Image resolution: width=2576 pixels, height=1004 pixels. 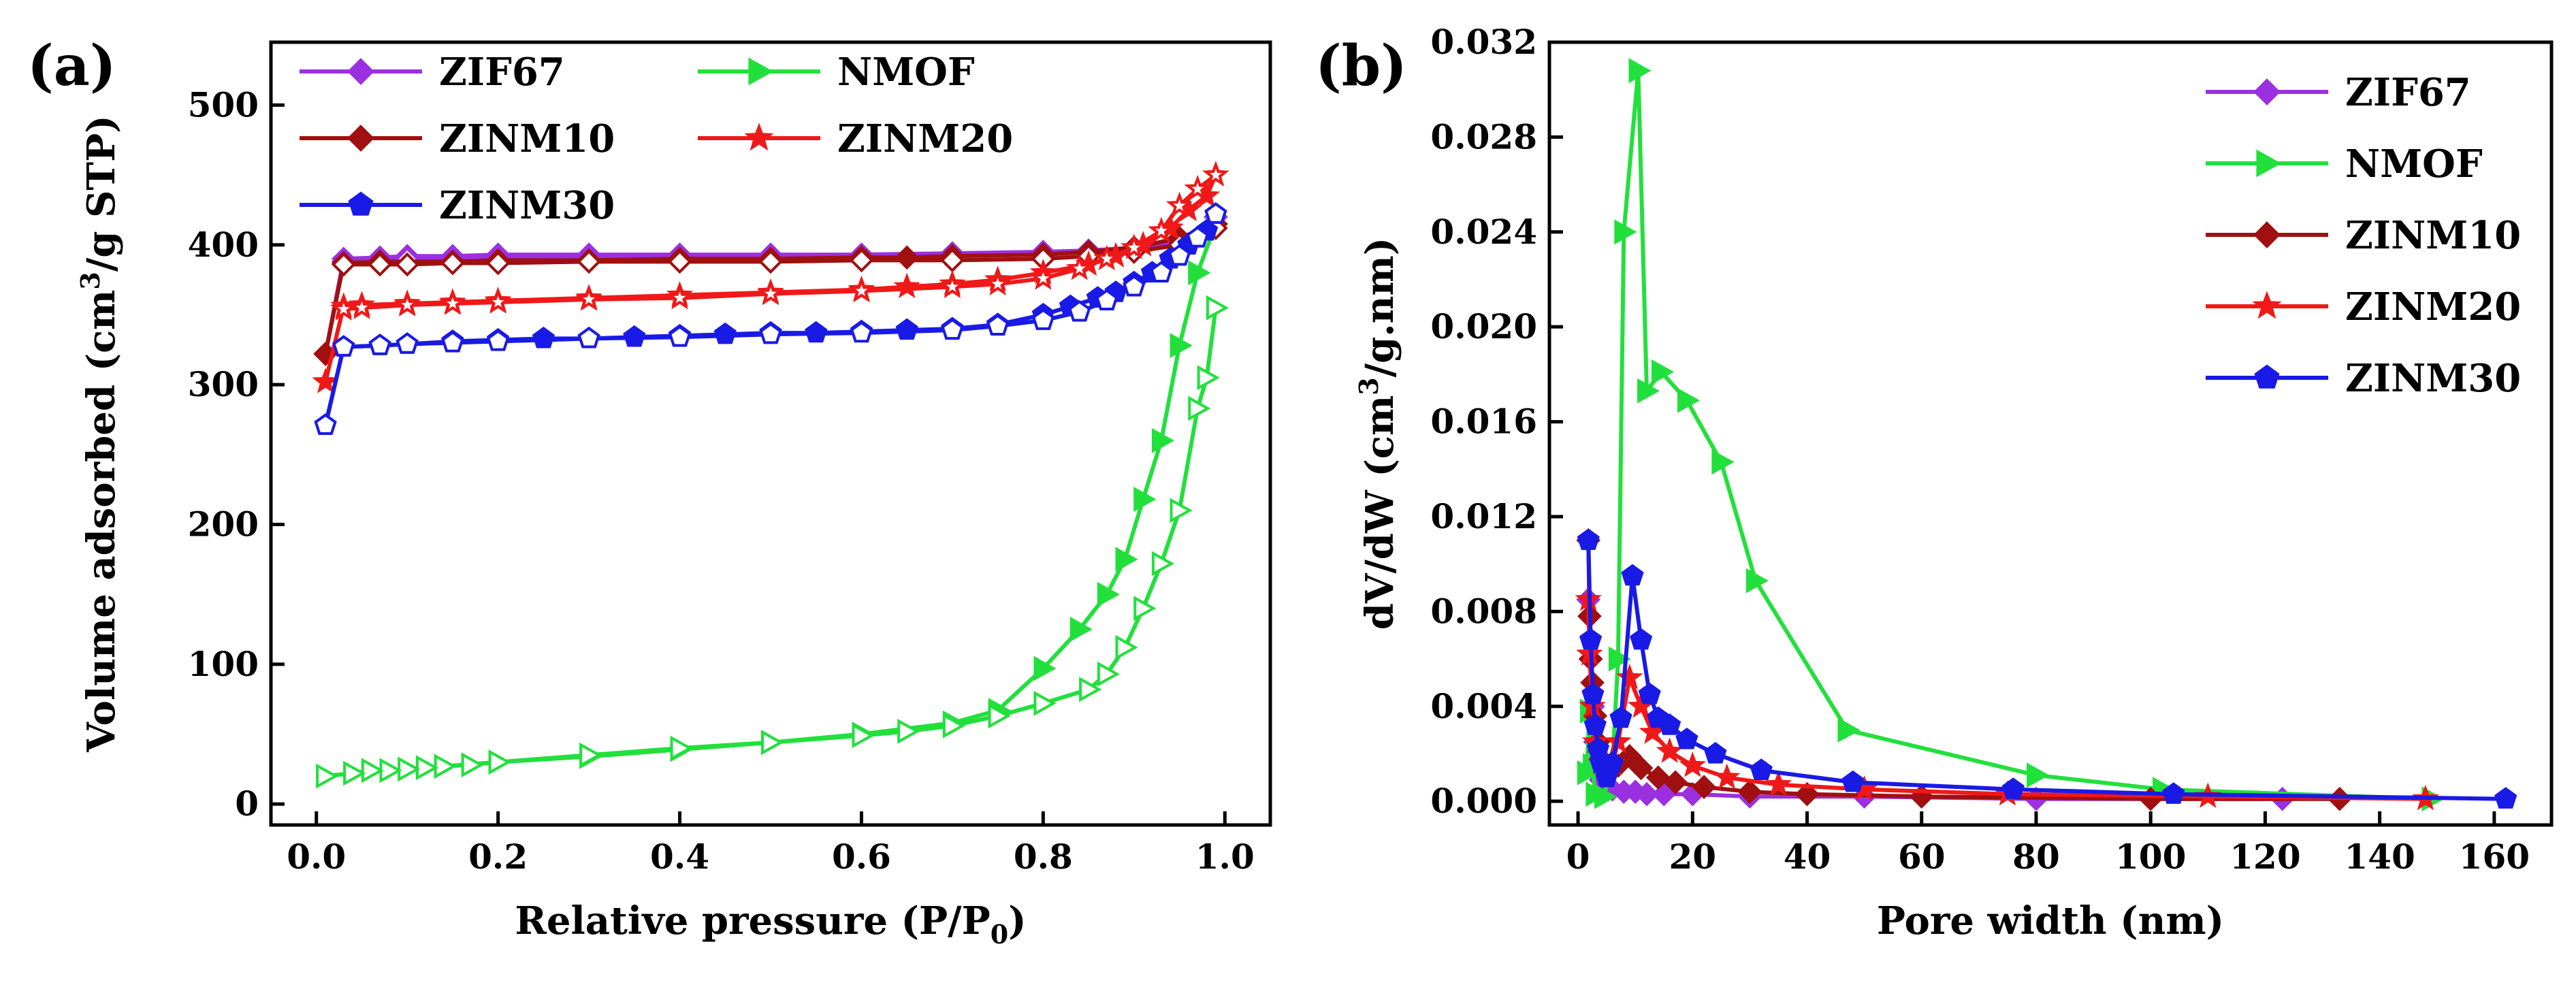 I want to click on x-axis-title-sub: 0, so click(x=1000, y=935).